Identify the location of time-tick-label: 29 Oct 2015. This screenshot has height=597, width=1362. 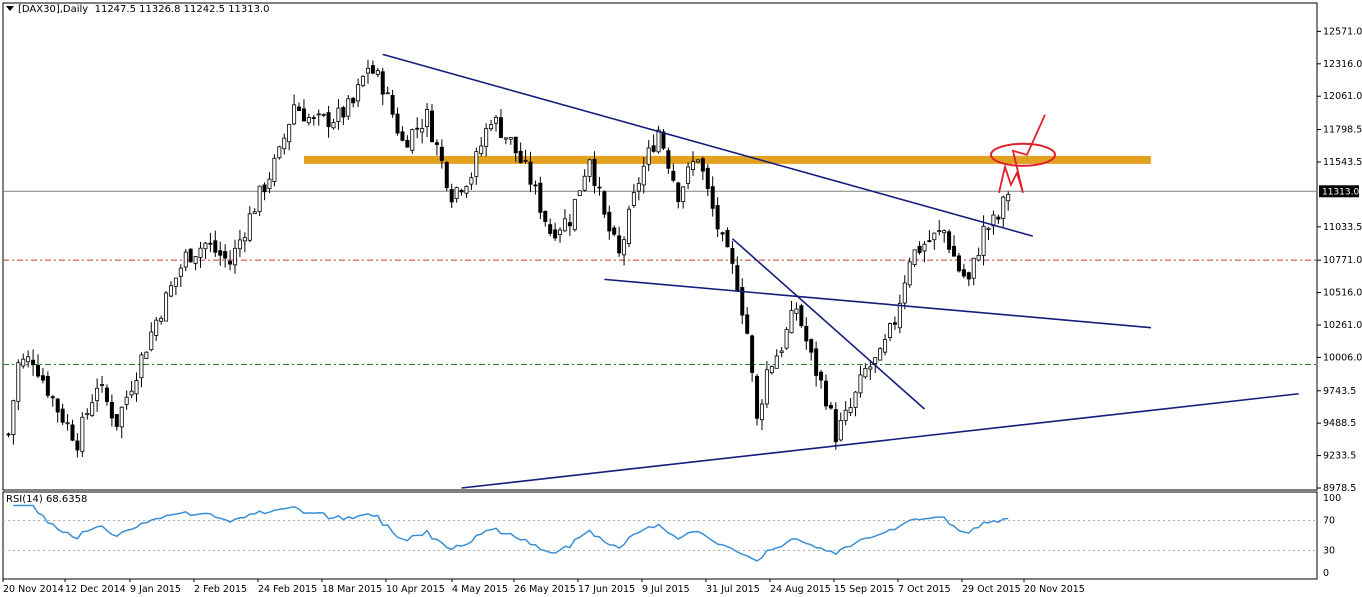
(991, 589).